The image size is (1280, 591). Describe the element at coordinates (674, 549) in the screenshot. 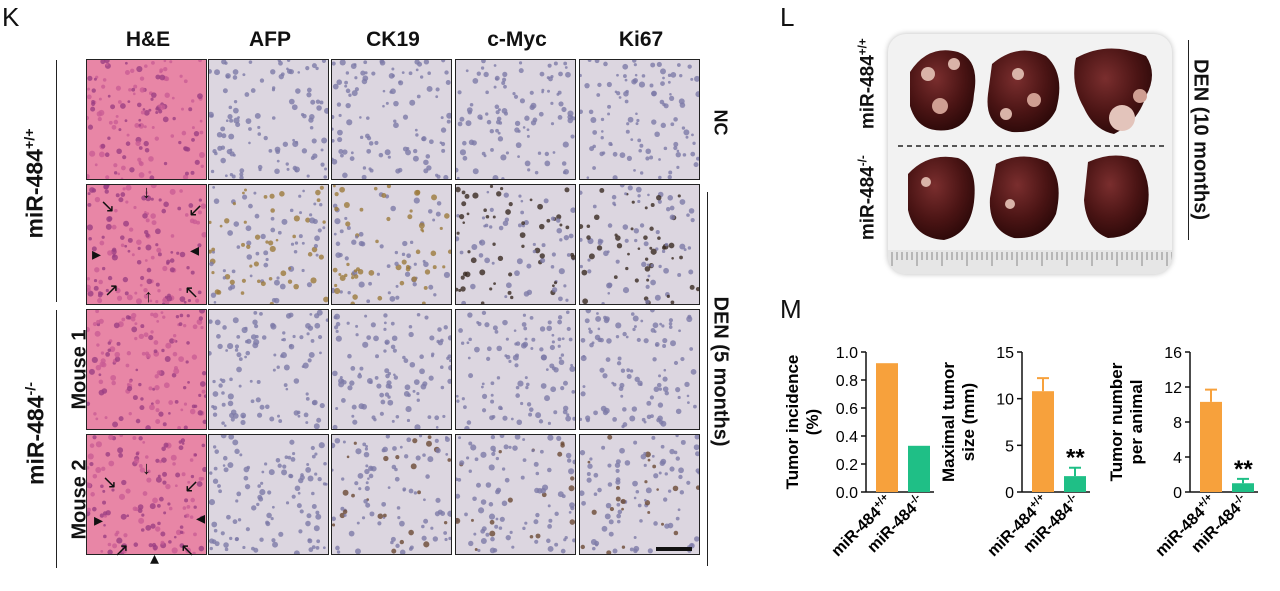

I see `scale-bar` at that location.